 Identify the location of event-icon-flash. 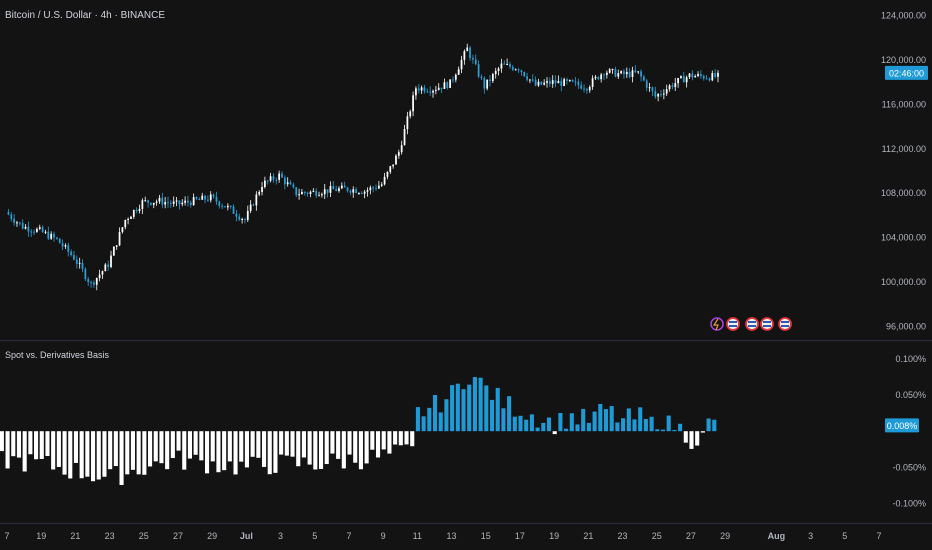
(717, 324).